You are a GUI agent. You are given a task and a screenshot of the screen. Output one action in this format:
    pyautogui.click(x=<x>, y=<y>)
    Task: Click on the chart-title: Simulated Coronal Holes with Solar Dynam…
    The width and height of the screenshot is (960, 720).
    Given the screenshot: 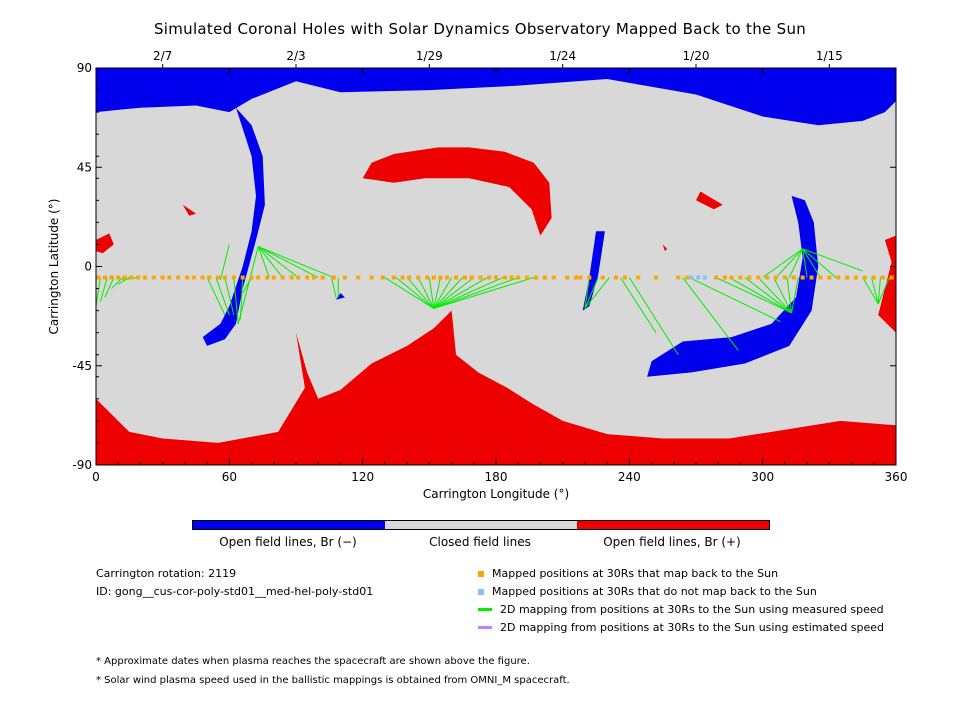 What is the action you would take?
    pyautogui.click(x=480, y=29)
    